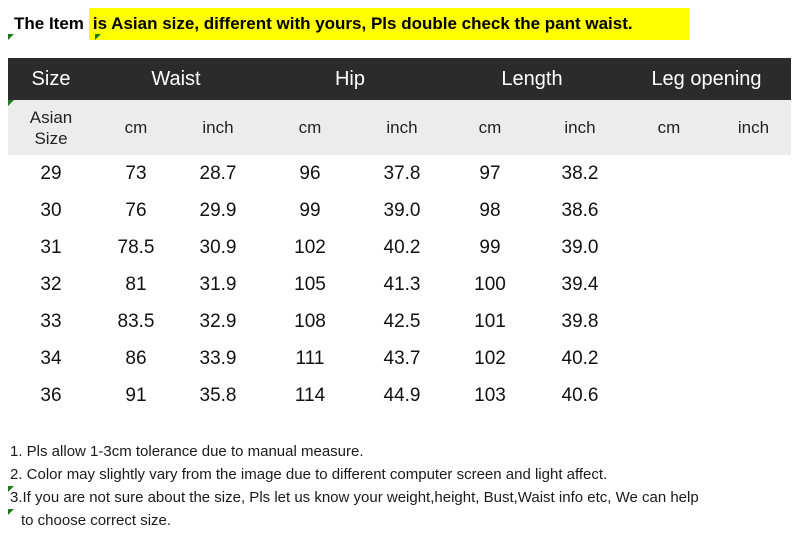 The height and width of the screenshot is (534, 800). I want to click on cell-waist-inch: 35.8, so click(218, 395).